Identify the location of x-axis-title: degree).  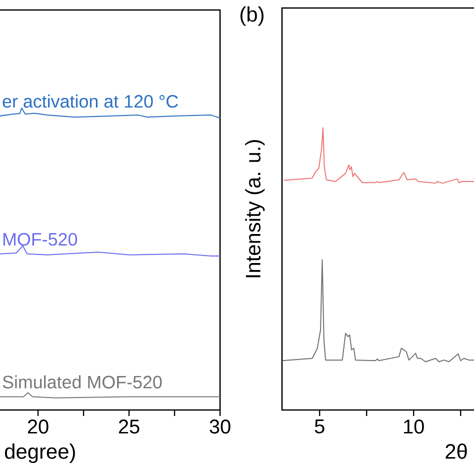
(40, 454).